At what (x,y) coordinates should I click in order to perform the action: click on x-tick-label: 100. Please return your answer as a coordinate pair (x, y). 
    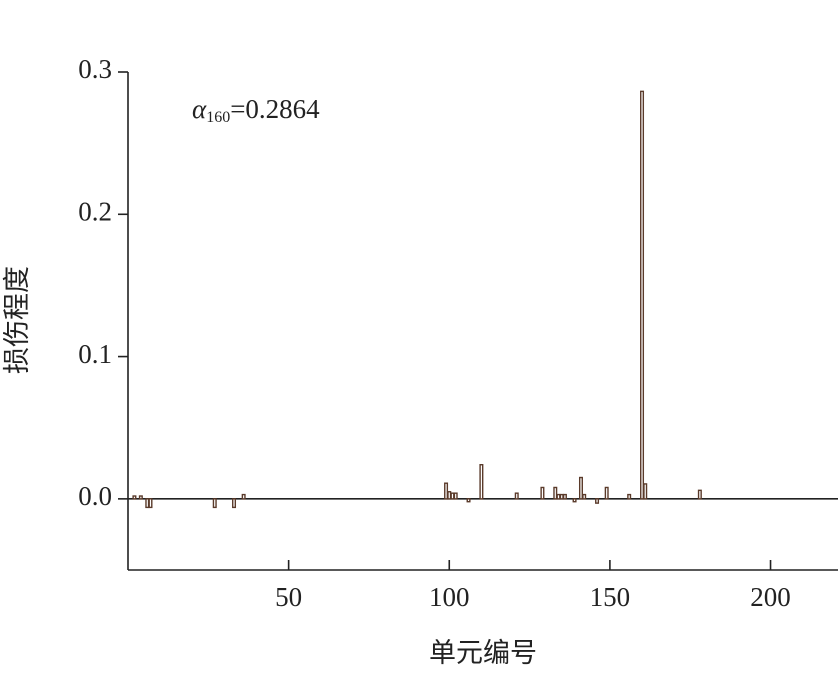
    Looking at the image, I should click on (449, 597).